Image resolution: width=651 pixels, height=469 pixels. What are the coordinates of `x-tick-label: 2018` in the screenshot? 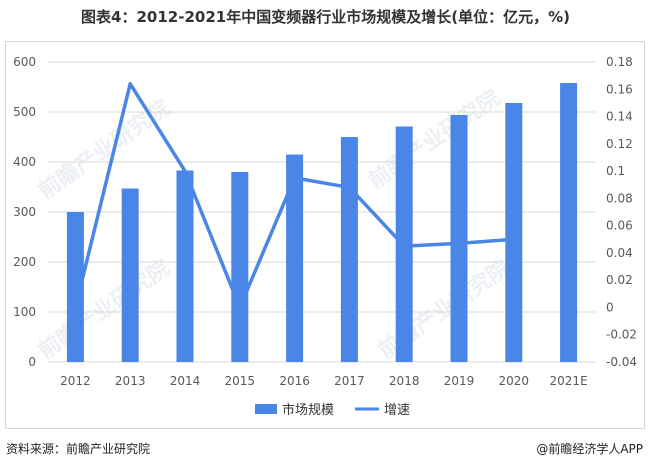 It's located at (404, 381).